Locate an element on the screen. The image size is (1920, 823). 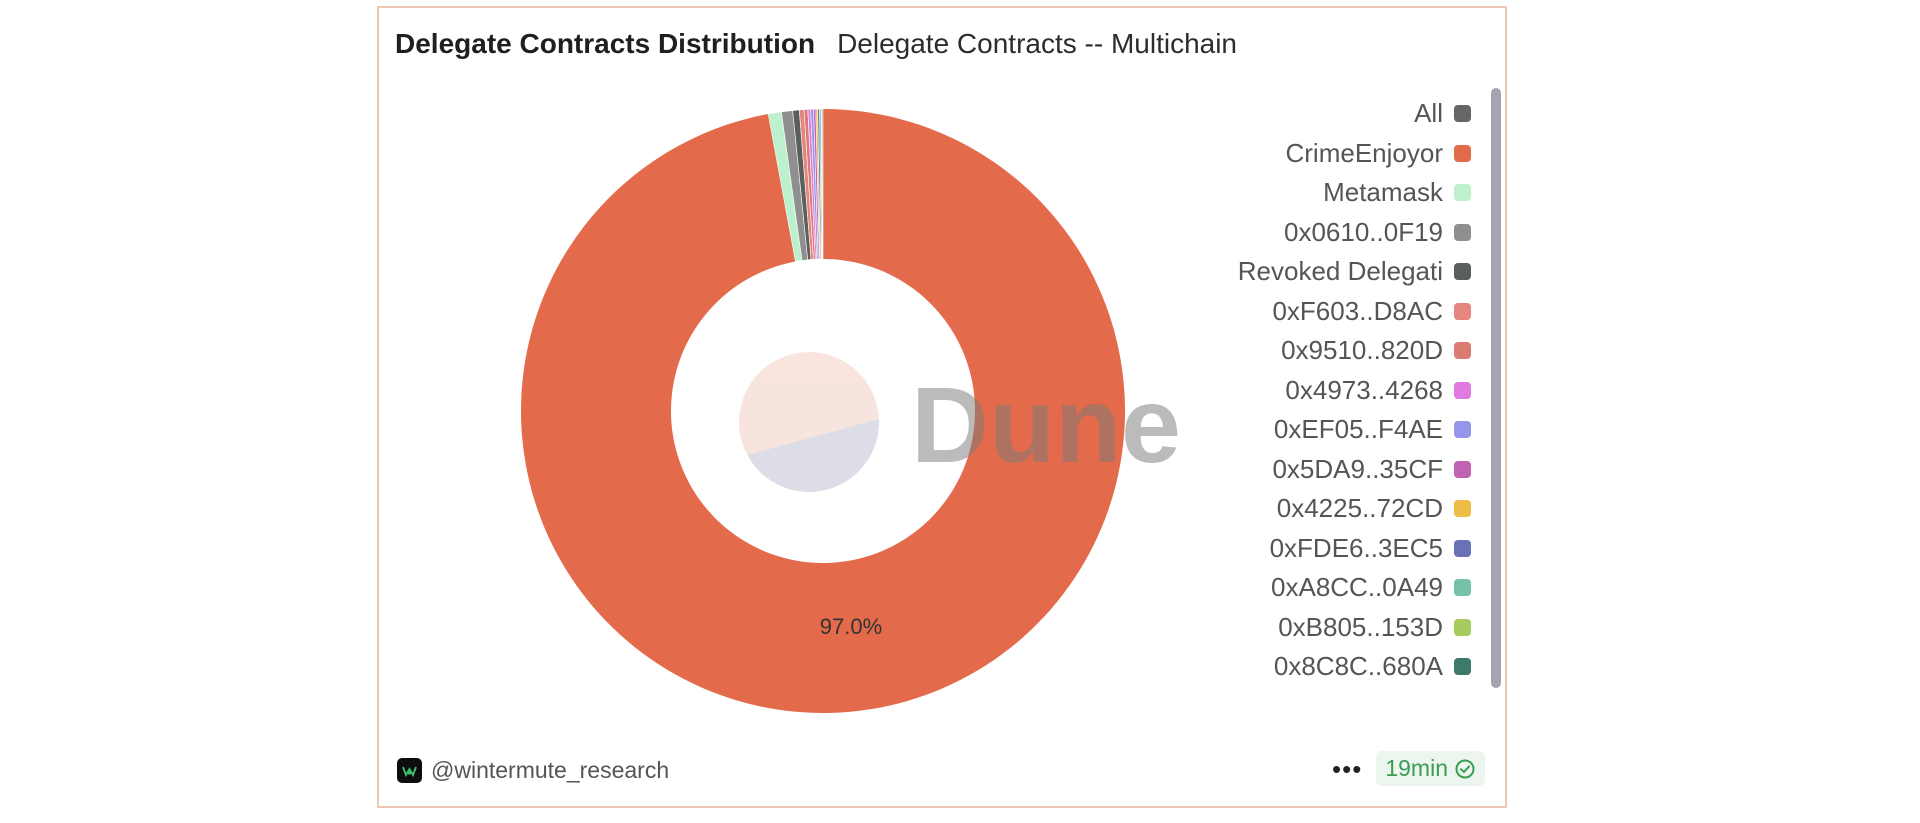
author-name: @wintermute_research is located at coordinates (550, 770).